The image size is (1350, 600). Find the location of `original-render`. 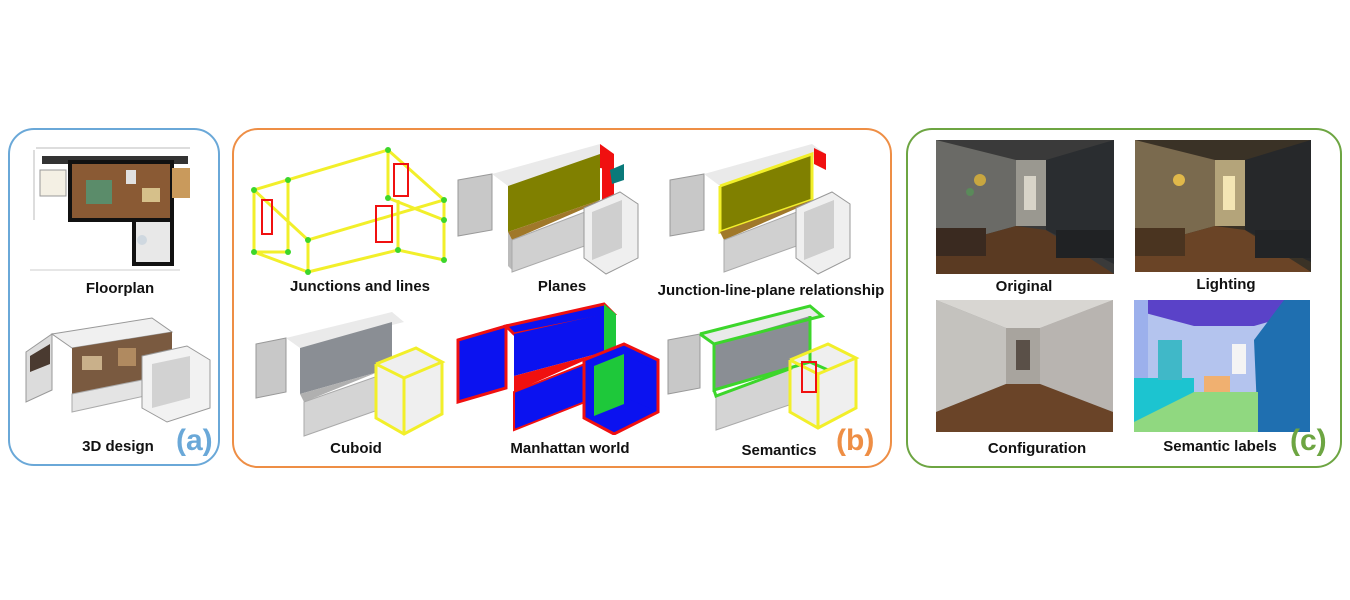

original-render is located at coordinates (1025, 207).